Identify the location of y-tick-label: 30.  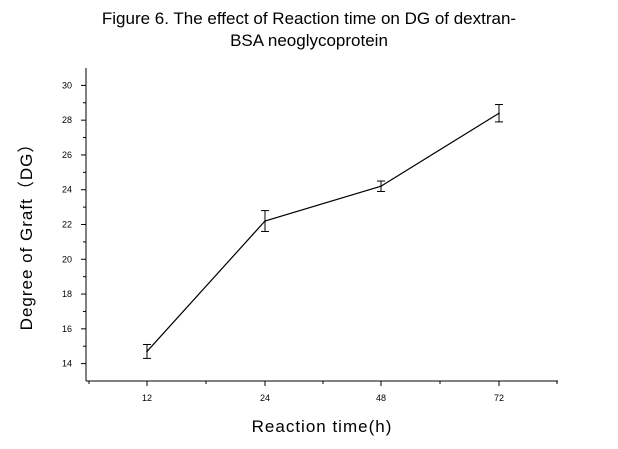
(67, 85).